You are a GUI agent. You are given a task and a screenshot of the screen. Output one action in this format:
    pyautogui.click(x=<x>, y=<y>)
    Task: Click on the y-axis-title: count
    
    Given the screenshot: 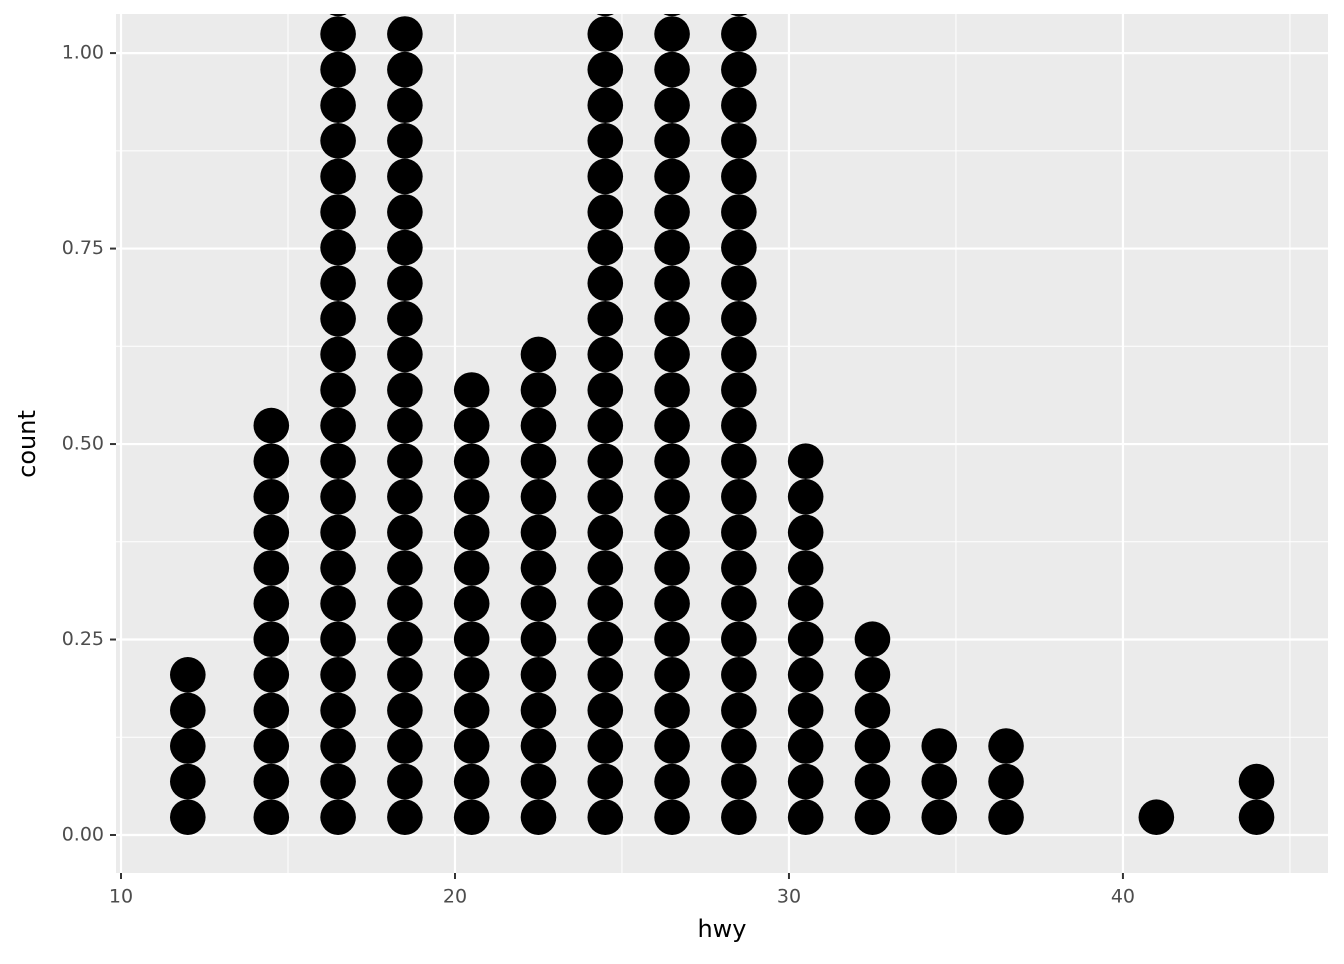 What is the action you would take?
    pyautogui.click(x=27, y=444)
    